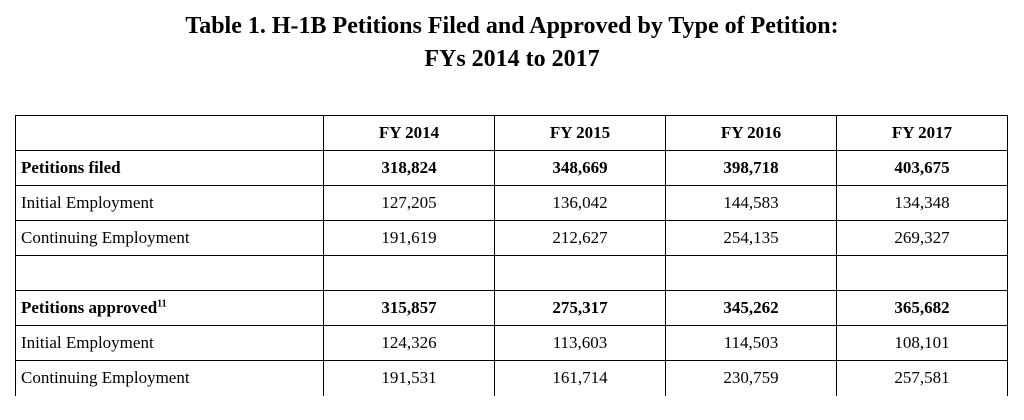 This screenshot has width=1024, height=420. What do you see at coordinates (169, 168) in the screenshot?
I see `row-label: Petitions filed` at bounding box center [169, 168].